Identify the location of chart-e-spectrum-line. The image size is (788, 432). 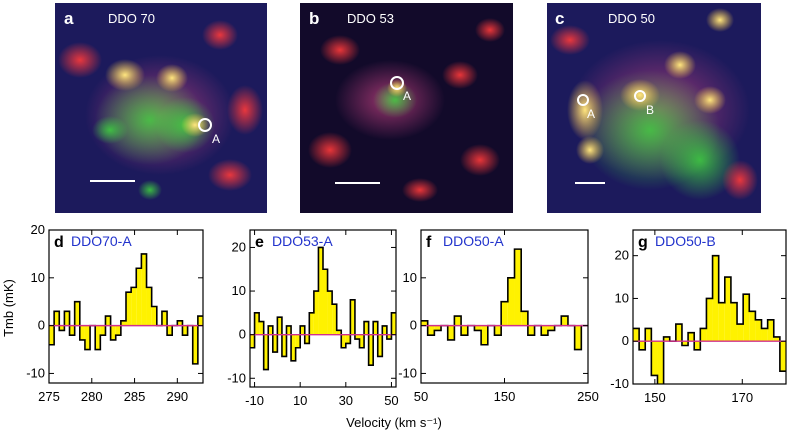
(323, 308).